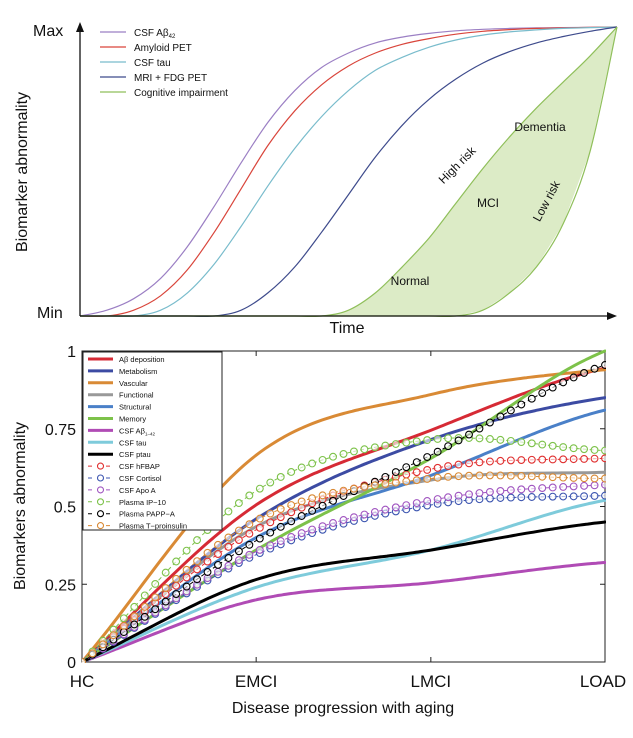  What do you see at coordinates (100, 514) in the screenshot?
I see `legend-marker-plasma-papp-a` at bounding box center [100, 514].